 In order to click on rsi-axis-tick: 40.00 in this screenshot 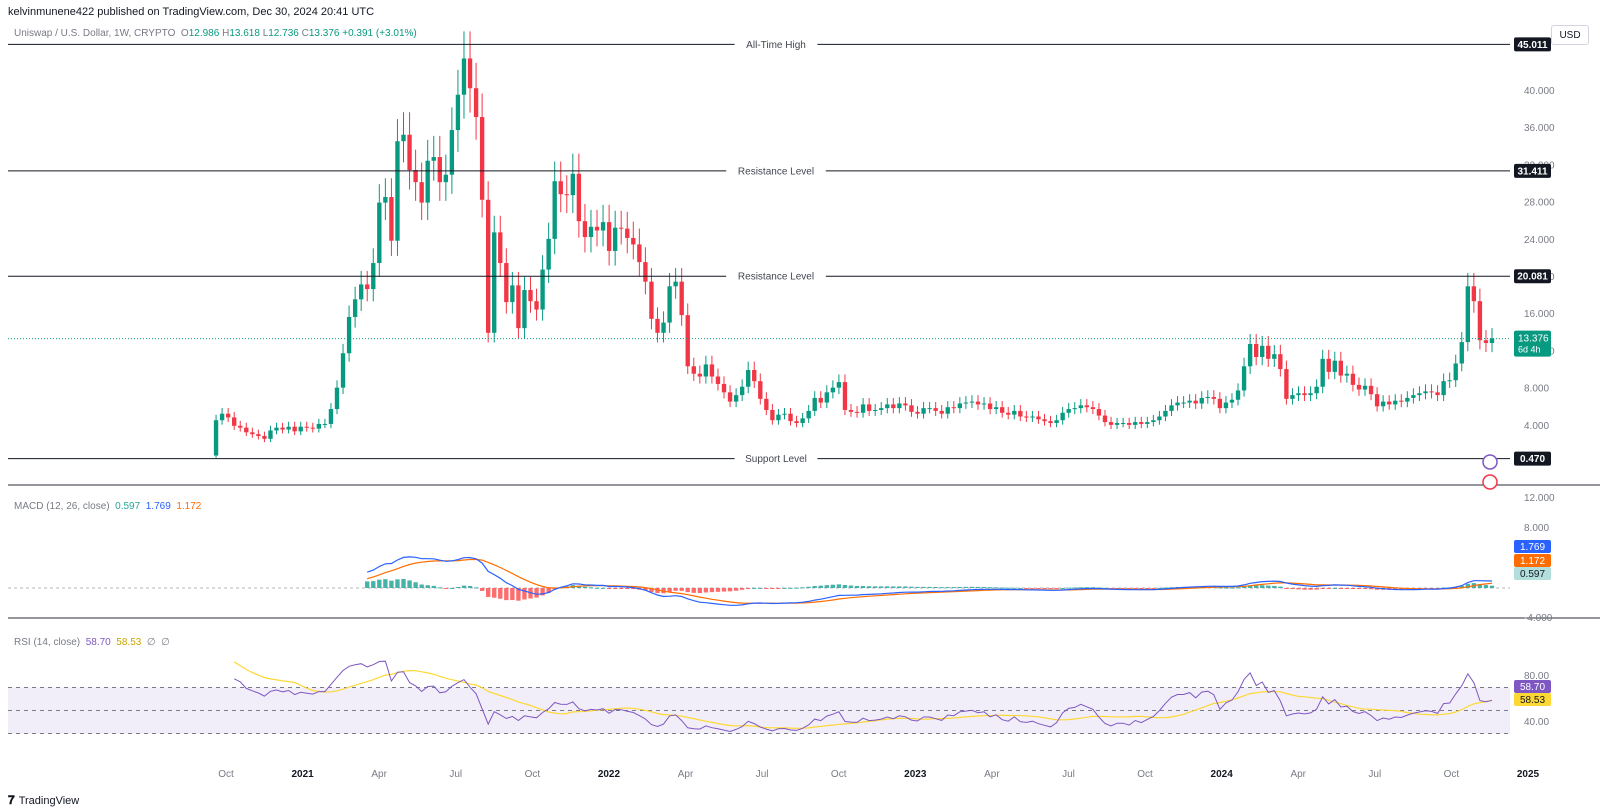, I will do `click(1536, 722)`.